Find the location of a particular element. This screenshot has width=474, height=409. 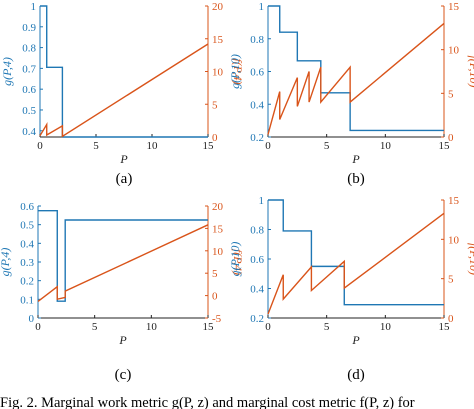

panel-c-left-tick-label: 0.3 is located at coordinates (27, 263).